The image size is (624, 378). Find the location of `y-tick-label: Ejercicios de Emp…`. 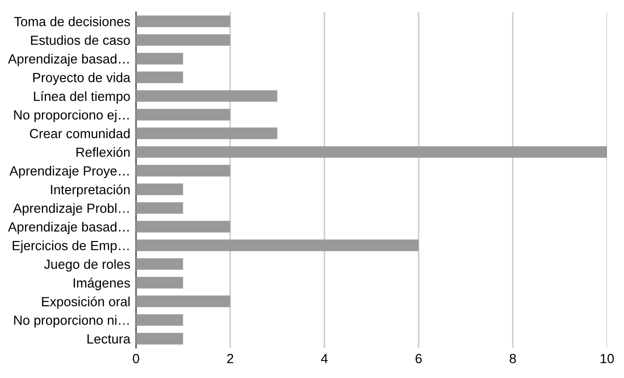

y-tick-label: Ejercicios de Emp… is located at coordinates (70, 246).